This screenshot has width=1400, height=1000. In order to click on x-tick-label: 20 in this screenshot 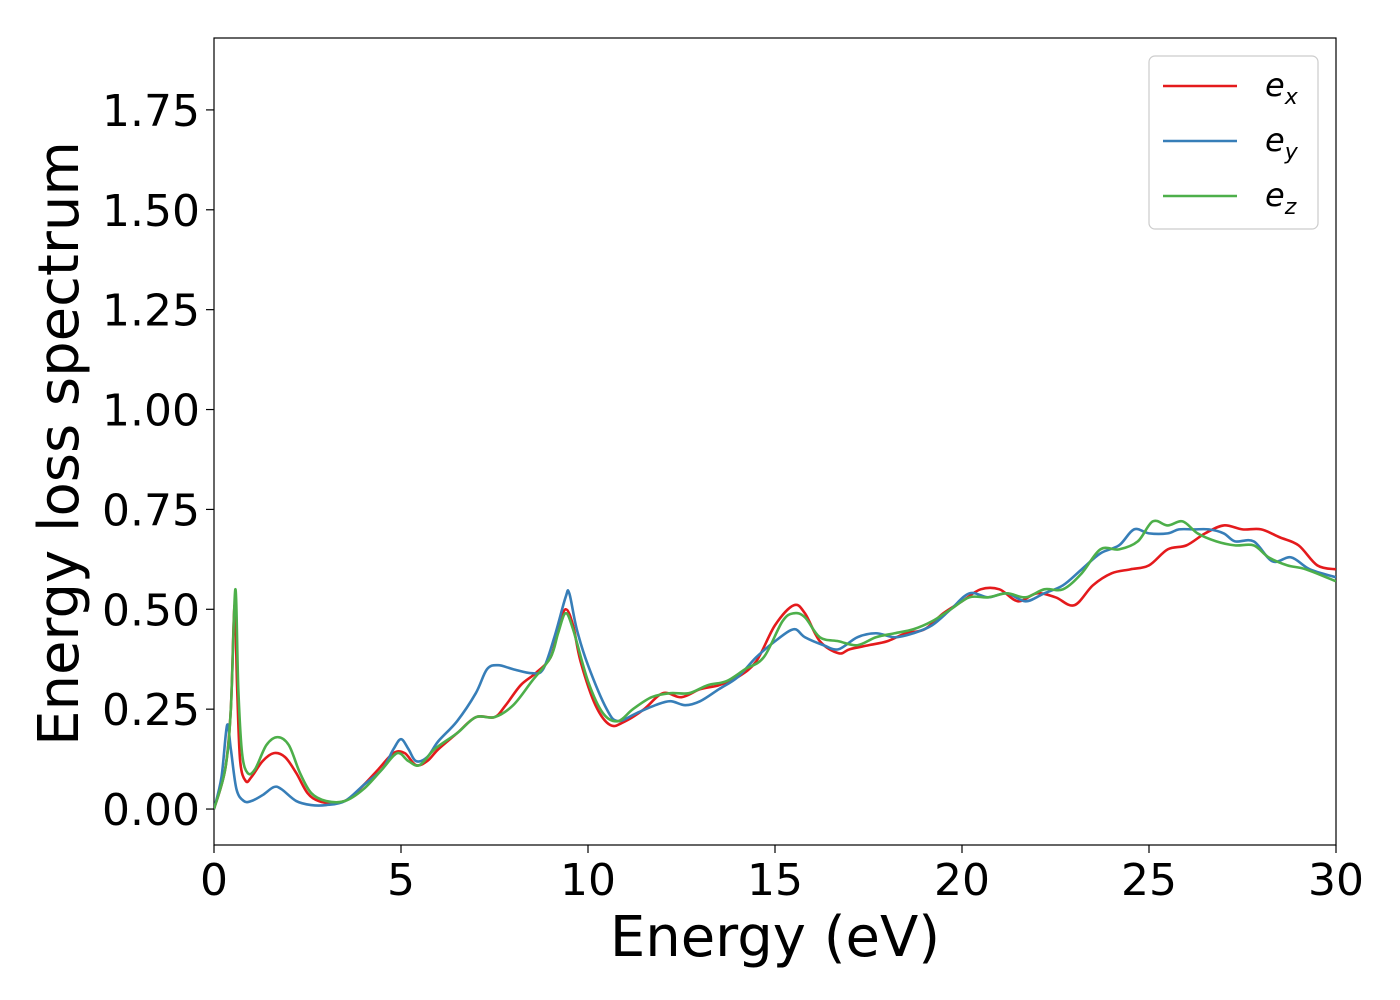, I will do `click(962, 880)`.